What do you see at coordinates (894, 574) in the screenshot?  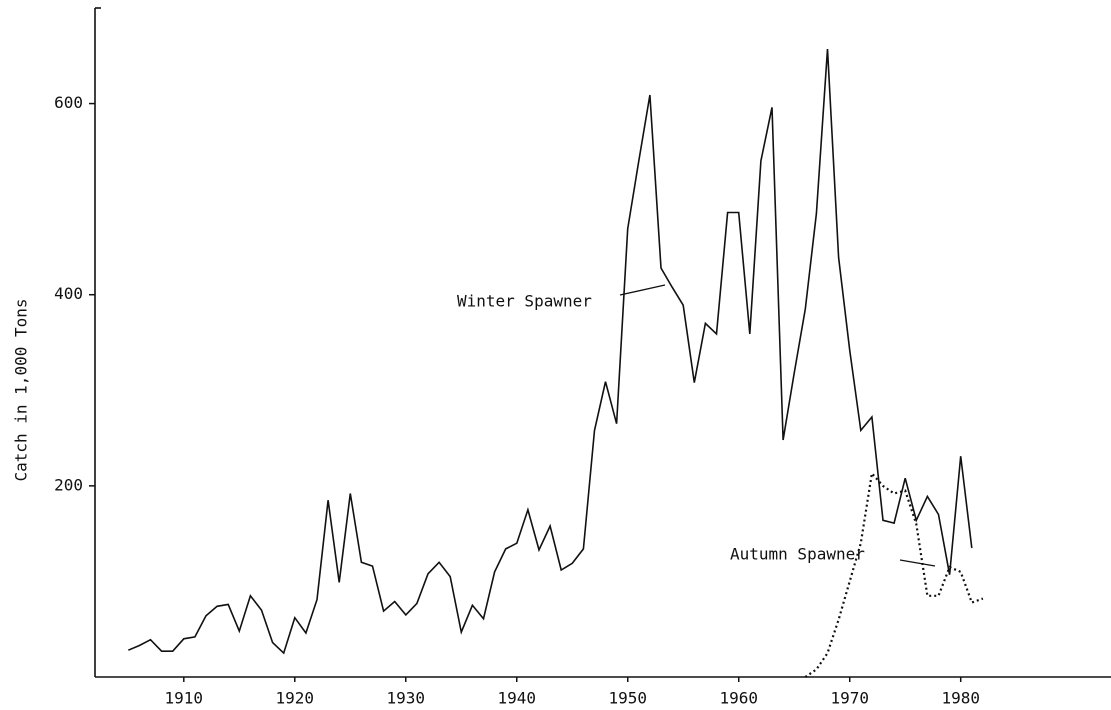 I see `series-line` at bounding box center [894, 574].